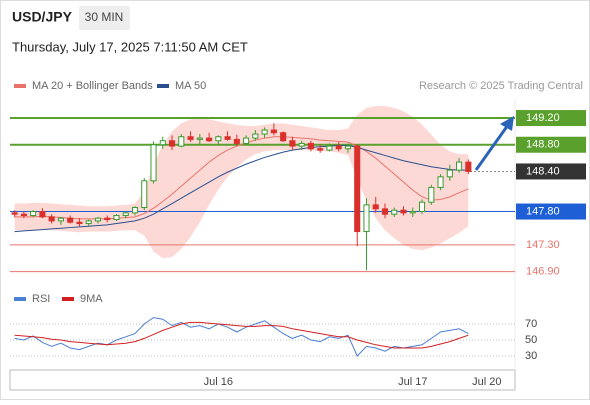 The width and height of the screenshot is (590, 405). What do you see at coordinates (531, 356) in the screenshot?
I see `y-tick-label: 30` at bounding box center [531, 356].